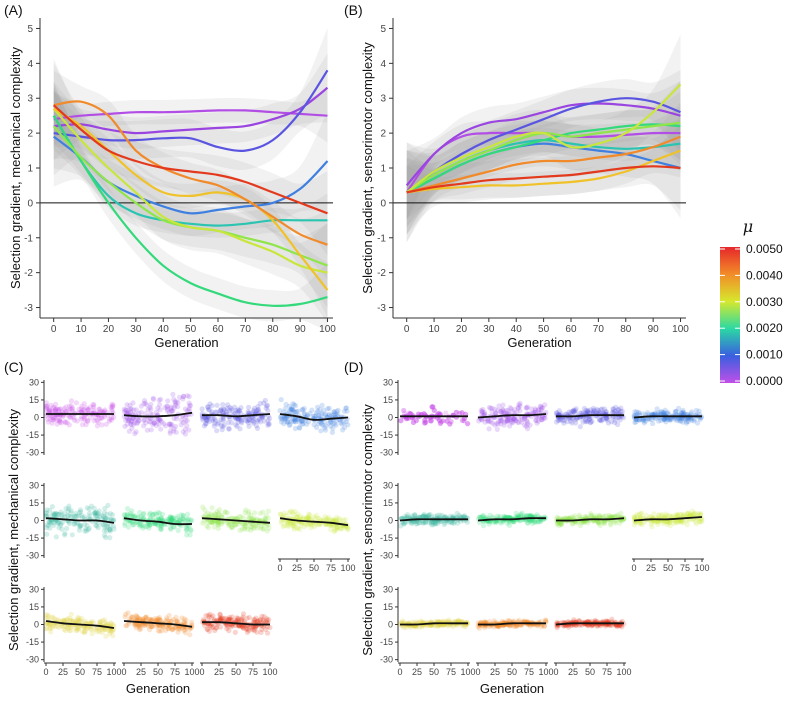 This screenshot has width=797, height=713. I want to click on confidence-band-0.0010, so click(190, 102).